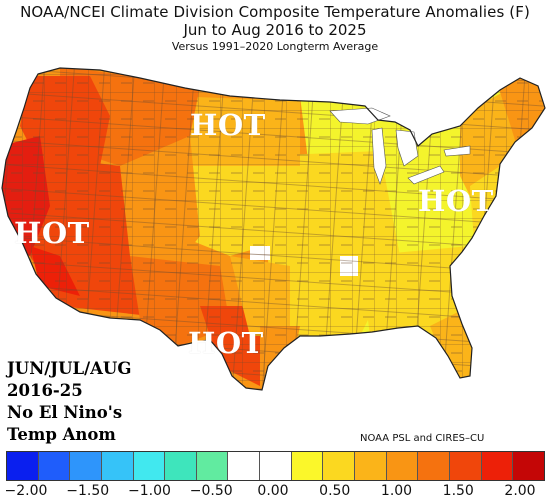  Describe the element at coordinates (88, 491) in the screenshot. I see `legend-tick-label: −1.50` at that location.